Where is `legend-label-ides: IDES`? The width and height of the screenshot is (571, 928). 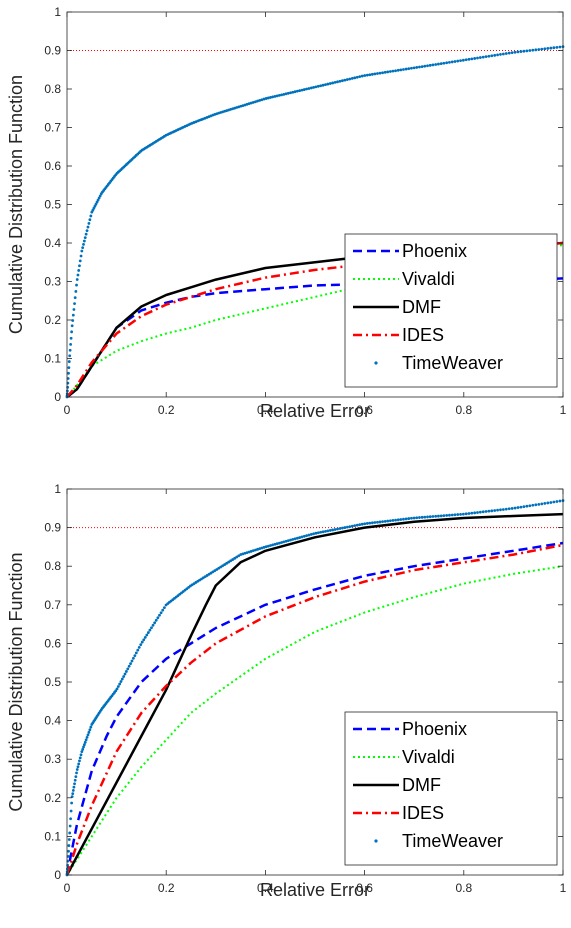 legend-label-ides: IDES is located at coordinates (423, 813).